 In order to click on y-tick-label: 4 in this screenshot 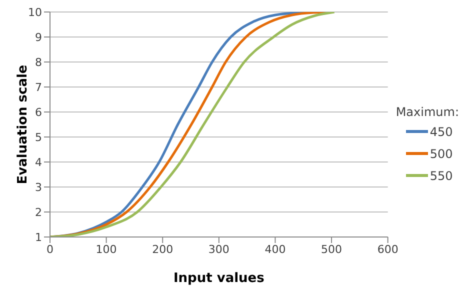, I will do `click(38, 162)`.